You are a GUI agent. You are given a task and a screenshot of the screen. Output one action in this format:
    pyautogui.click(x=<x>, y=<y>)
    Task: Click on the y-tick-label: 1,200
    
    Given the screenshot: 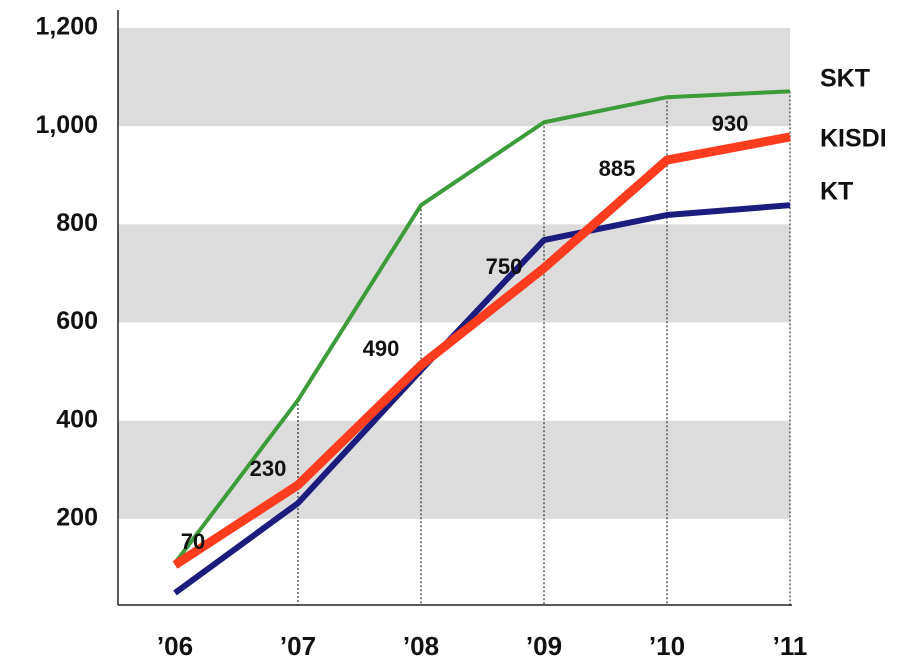 What is the action you would take?
    pyautogui.click(x=66, y=27)
    